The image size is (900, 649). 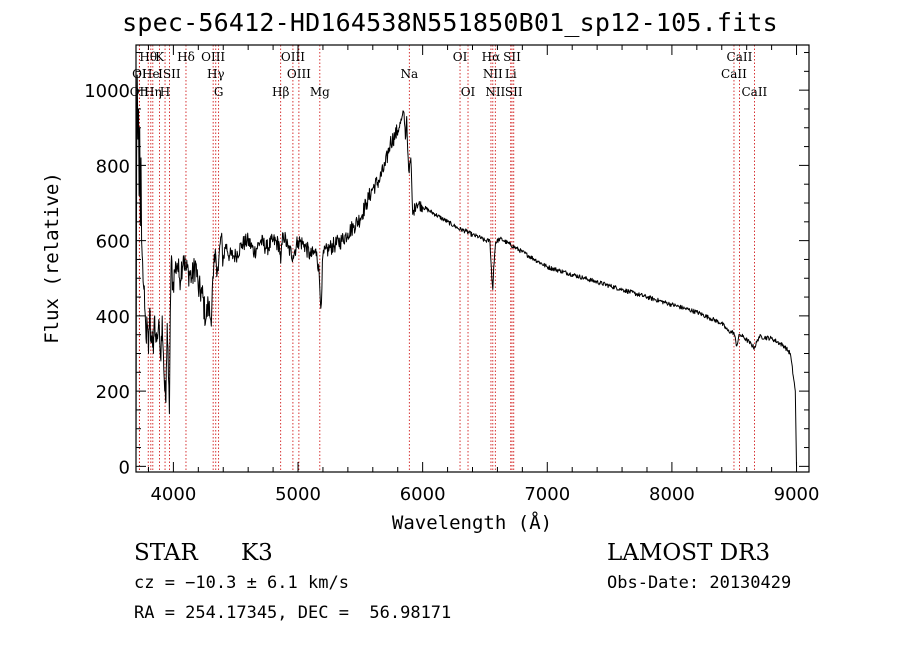 I want to click on observation-date: Obs-Date: 20130429, so click(x=699, y=583).